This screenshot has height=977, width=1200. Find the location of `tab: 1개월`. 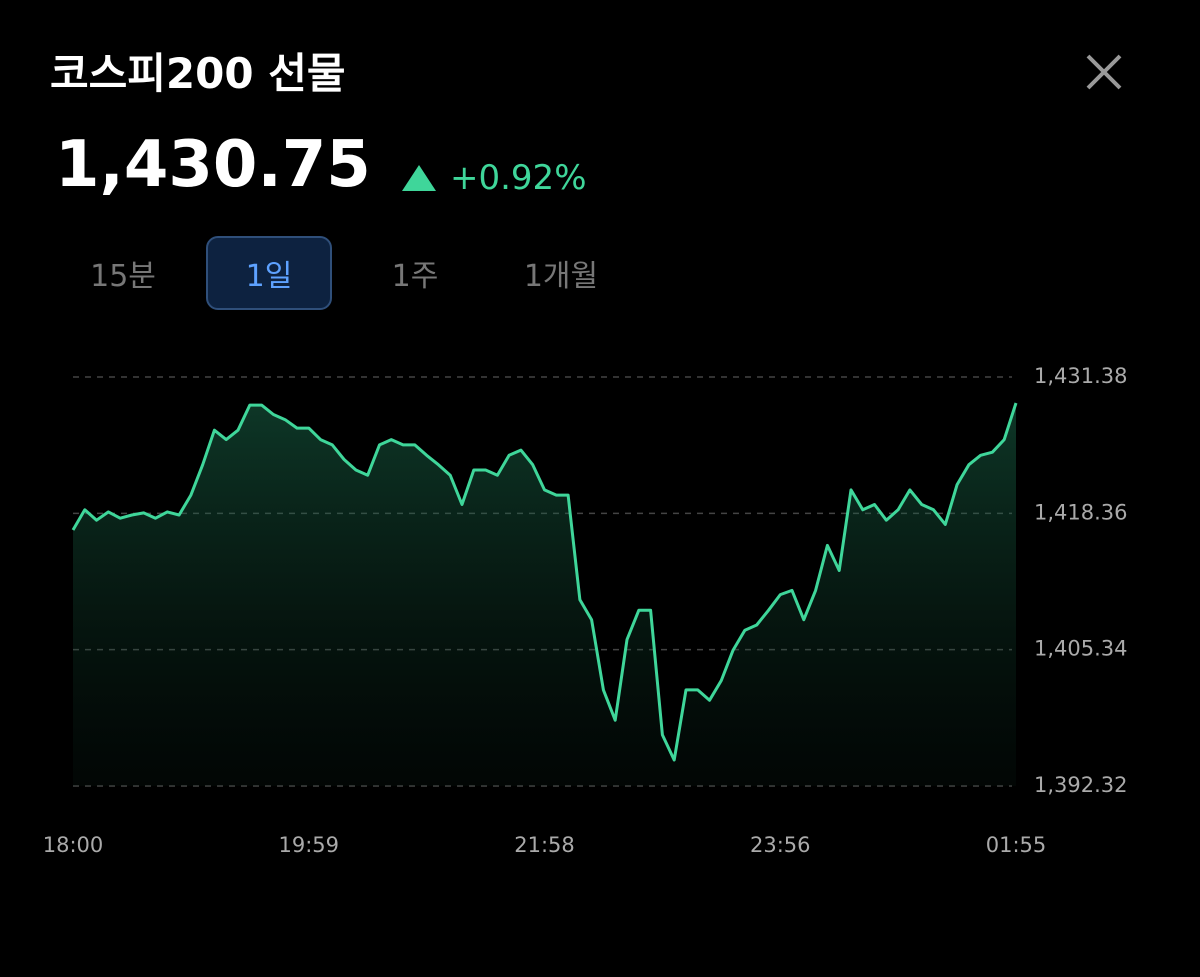

tab: 1개월 is located at coordinates (561, 273).